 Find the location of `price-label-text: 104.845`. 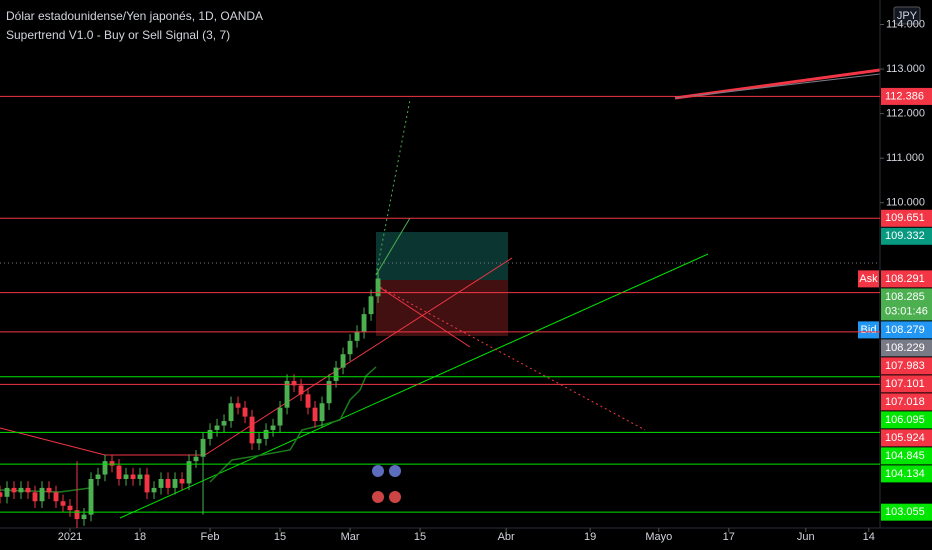

price-label-text: 104.845 is located at coordinates (905, 456).